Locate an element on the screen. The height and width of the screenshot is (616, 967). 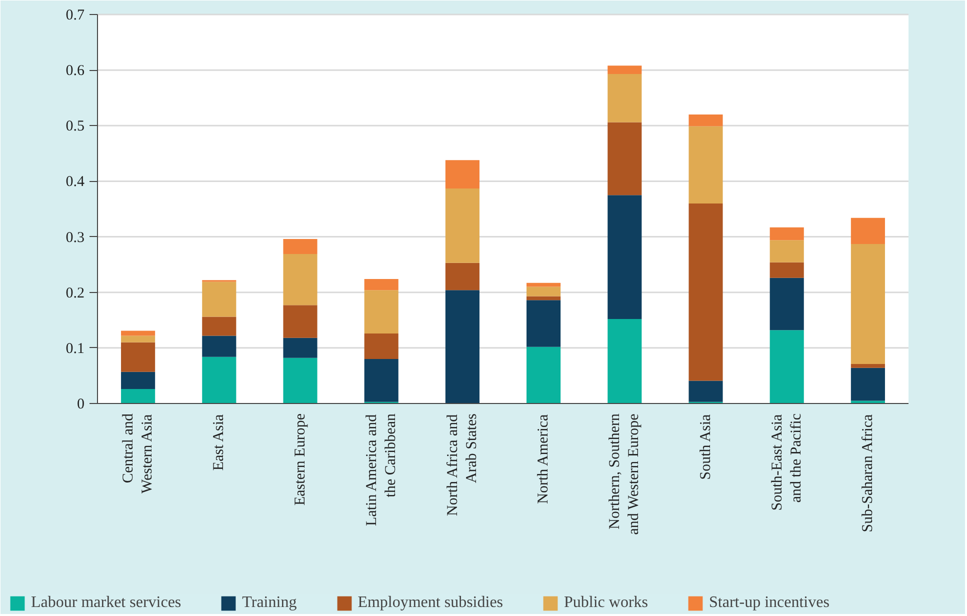
legend-label: Labour market services is located at coordinates (106, 603).